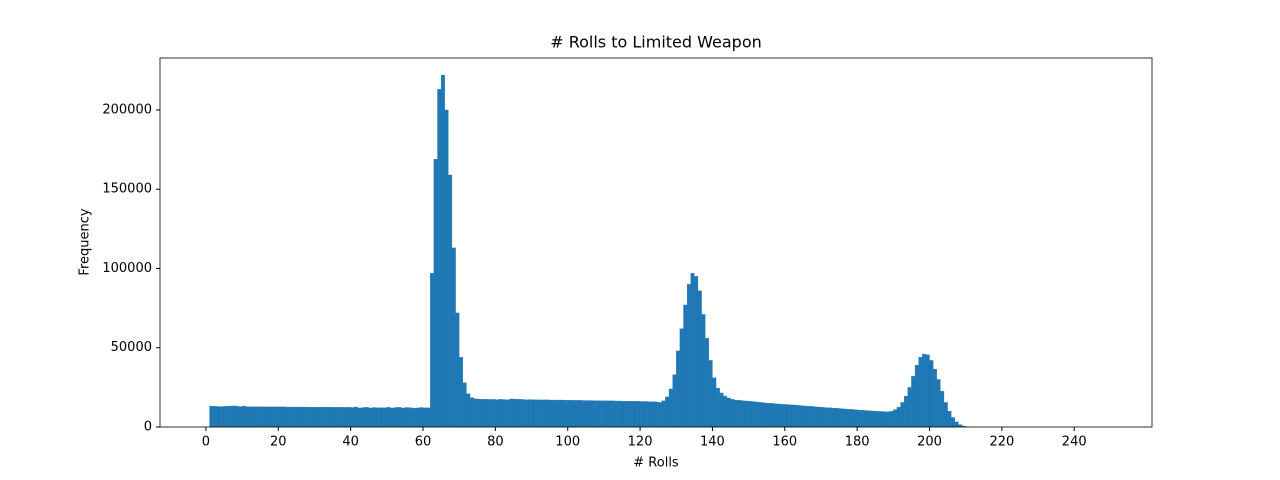 The height and width of the screenshot is (480, 1280). What do you see at coordinates (712, 442) in the screenshot?
I see `x-tick-label: 140` at bounding box center [712, 442].